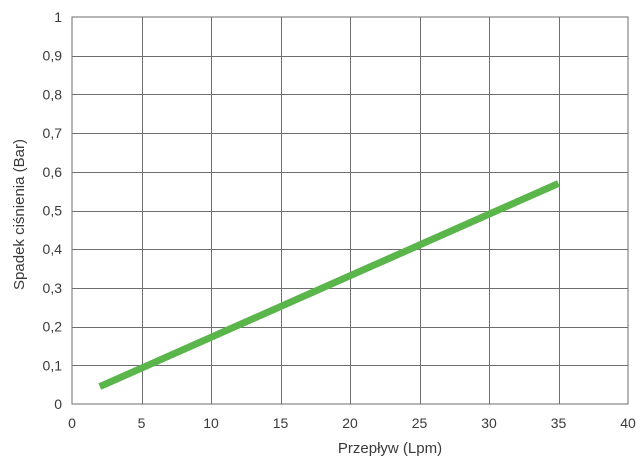  Describe the element at coordinates (58, 404) in the screenshot. I see `y-tick-label: 0` at that location.